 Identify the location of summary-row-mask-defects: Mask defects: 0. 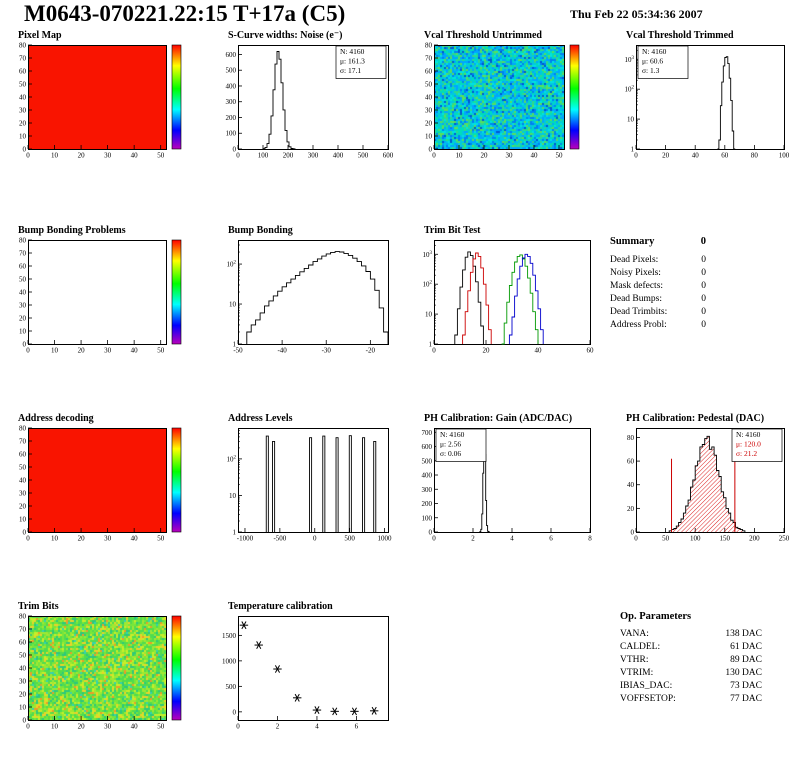
(658, 286).